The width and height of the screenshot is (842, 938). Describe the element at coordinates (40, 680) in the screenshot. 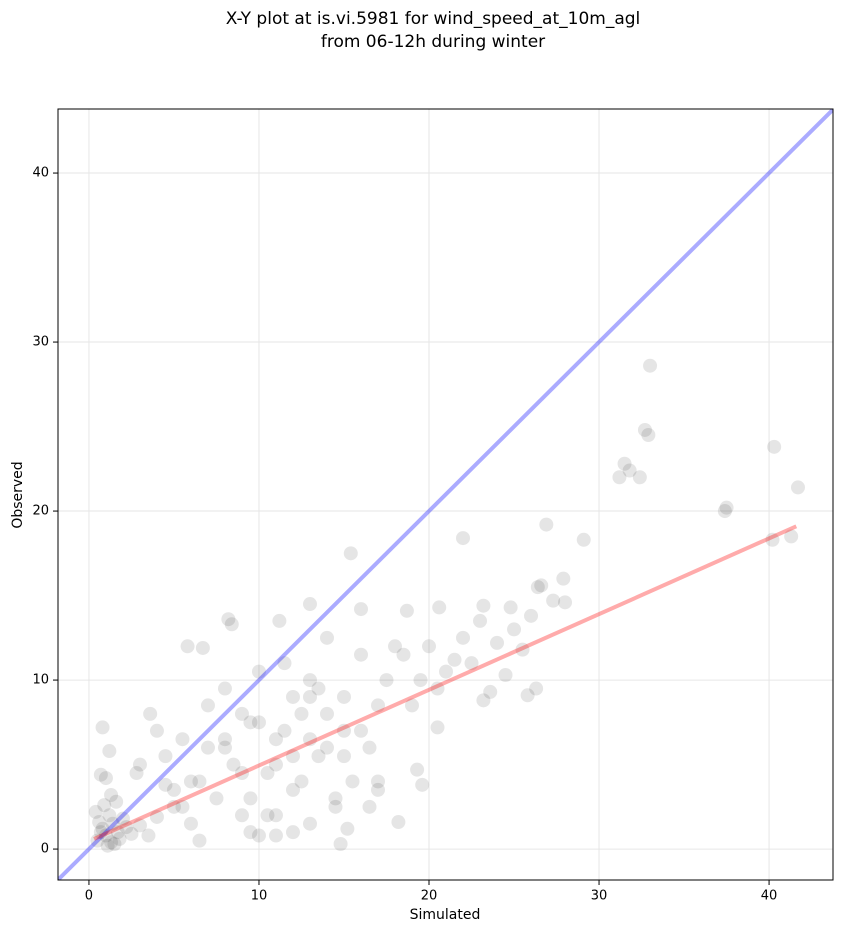

I see `y-tick-label: 10` at that location.